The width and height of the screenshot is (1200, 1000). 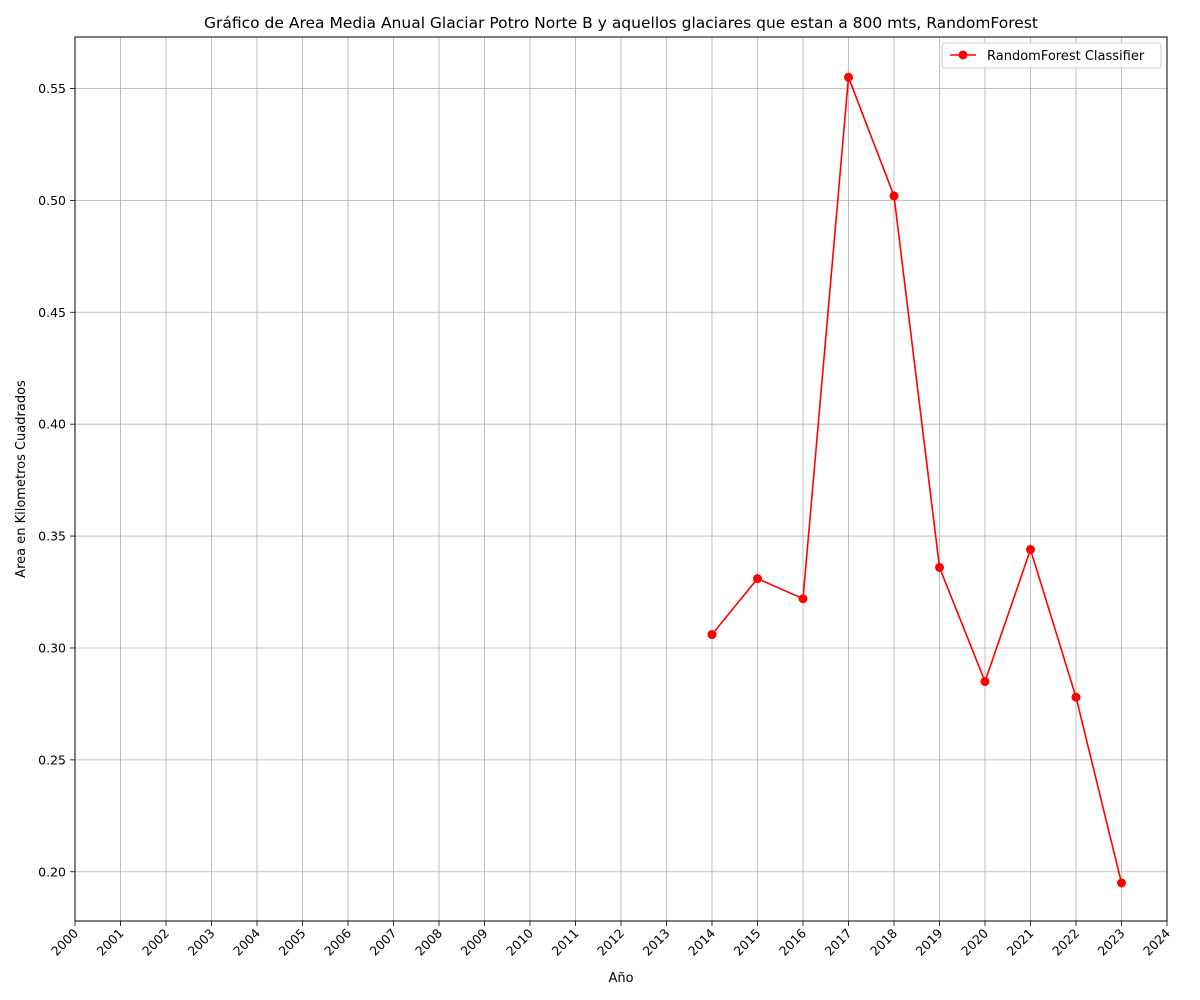 I want to click on legend-entry-label: RandomForest Classifier, so click(x=1066, y=56).